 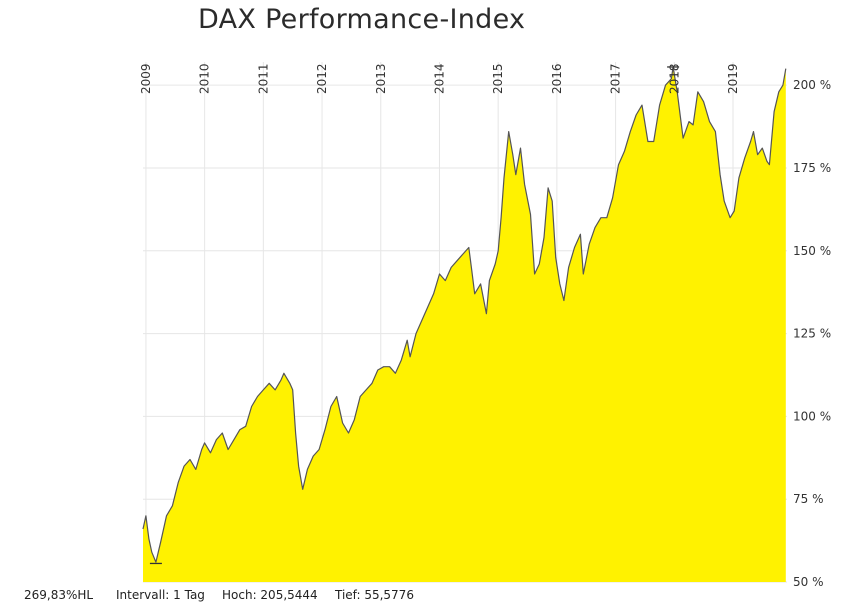 I want to click on x-tick-label: 2009, so click(x=146, y=78).